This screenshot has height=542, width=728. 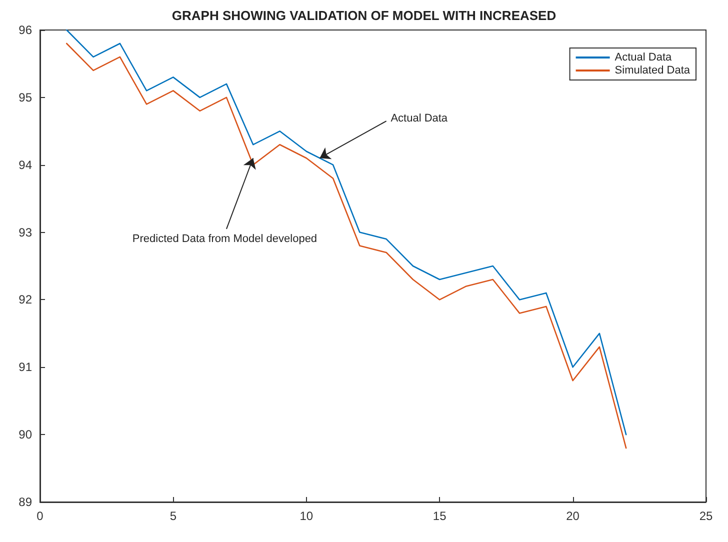 I want to click on y-tick-label: 91, so click(x=25, y=367).